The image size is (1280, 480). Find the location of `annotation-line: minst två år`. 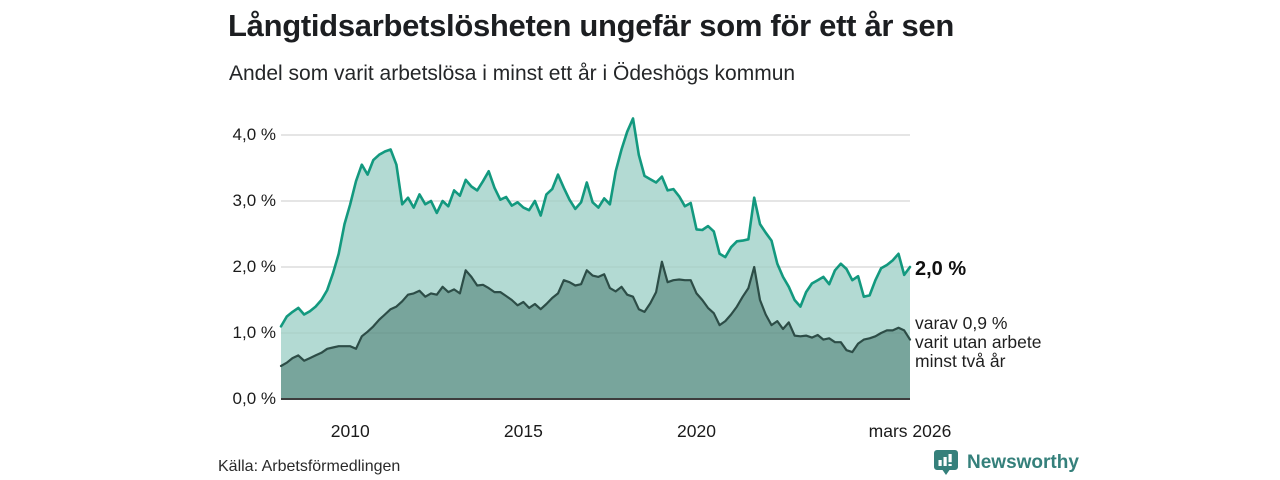

annotation-line: minst två år is located at coordinates (960, 361).